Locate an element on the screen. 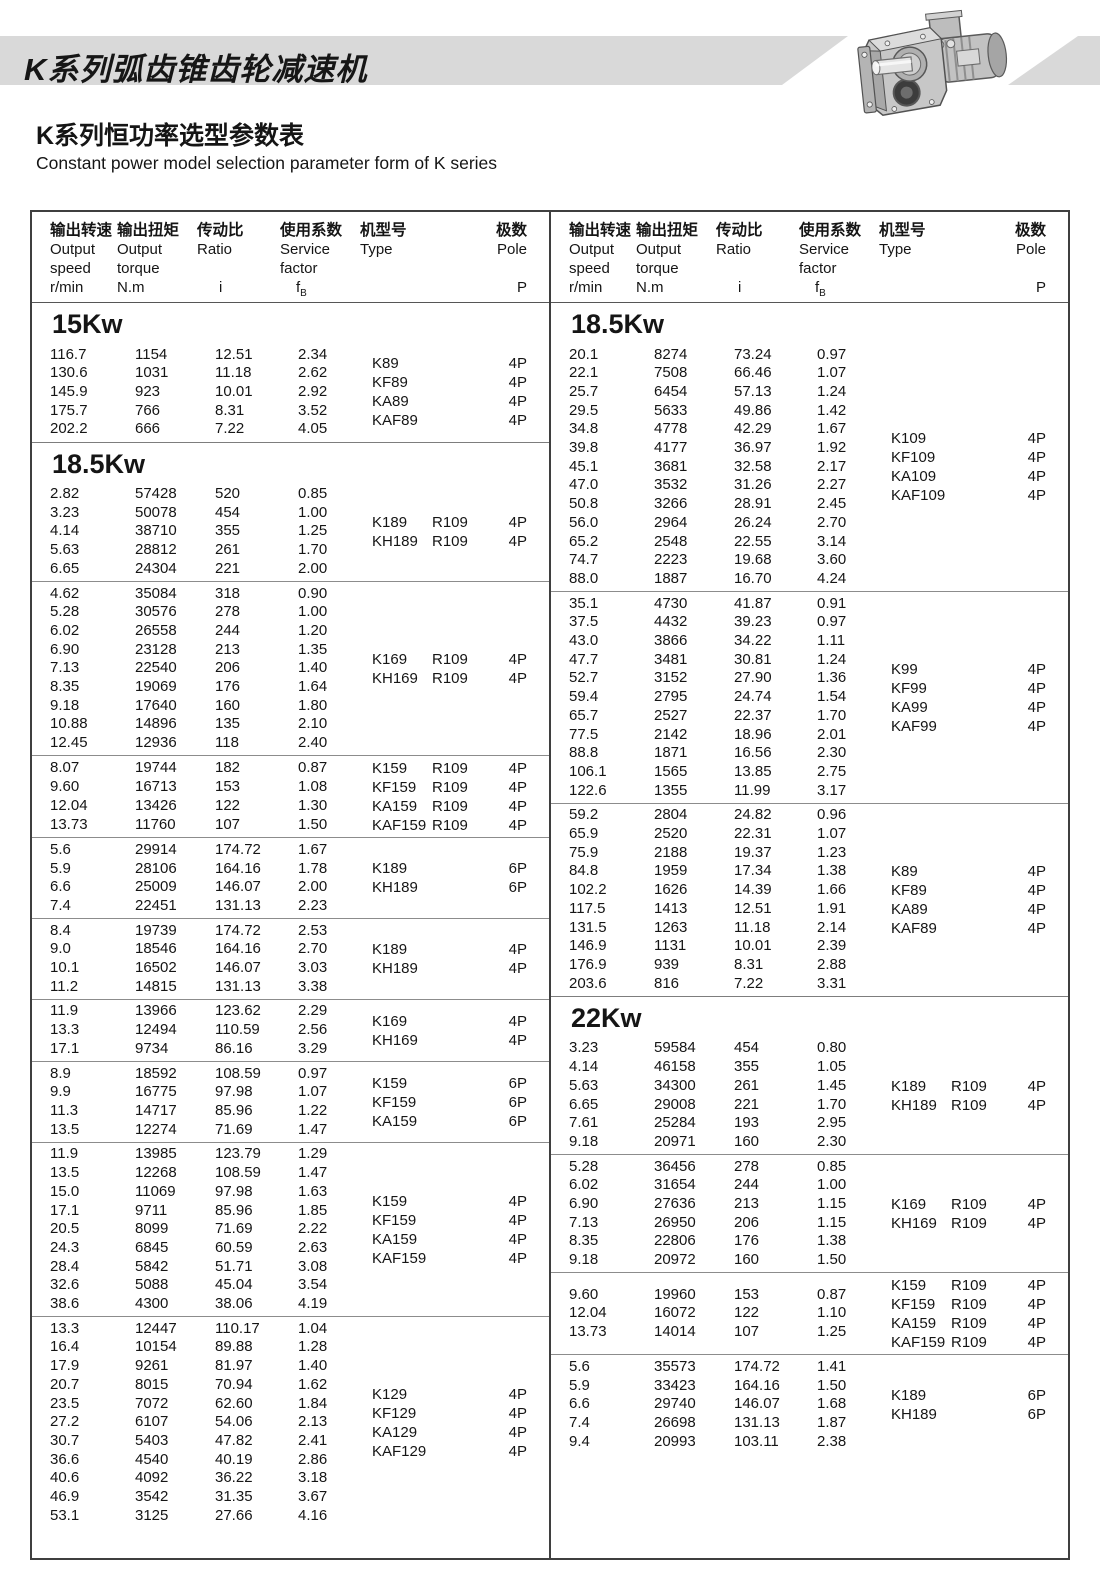 Image resolution: width=1100 pixels, height=1583 pixels. table-row: 13.3 12447 110.17 1.04 is located at coordinates (209, 1329).